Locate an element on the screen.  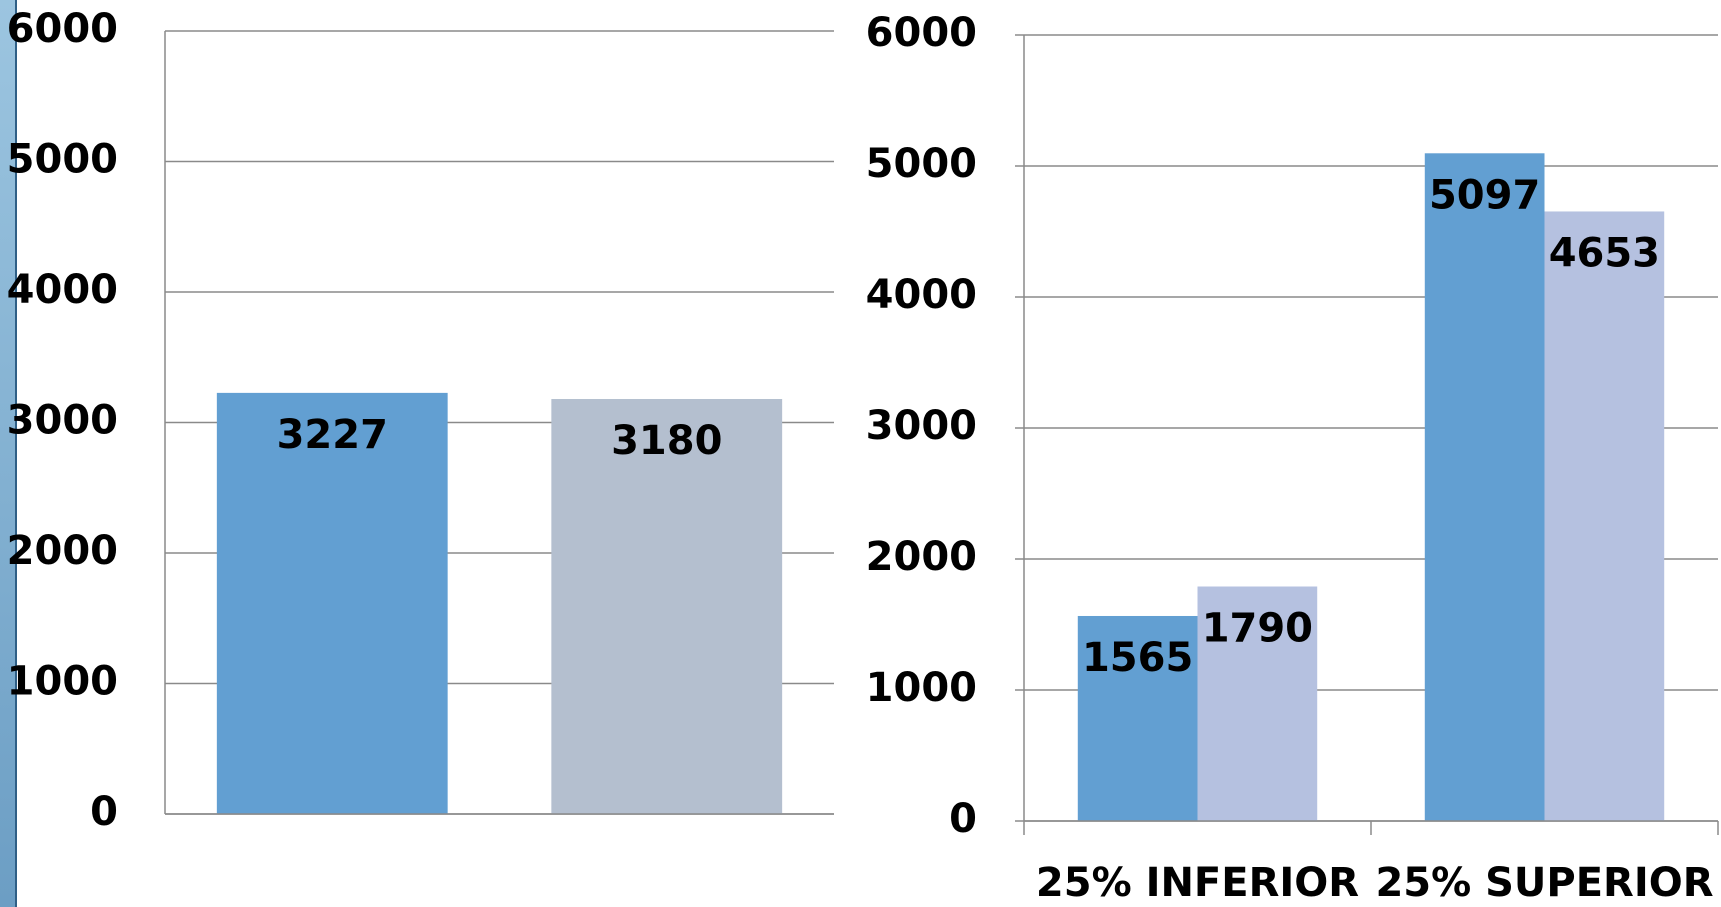
data-label: 5097 is located at coordinates (1484, 195).